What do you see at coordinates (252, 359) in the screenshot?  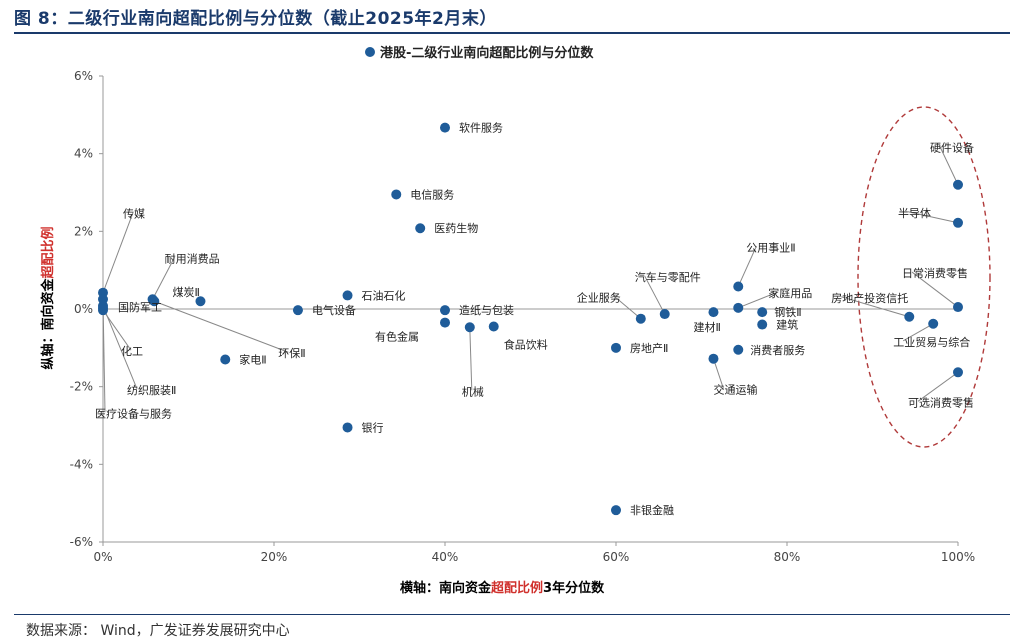 I see `point-label: 家电Ⅱ` at bounding box center [252, 359].